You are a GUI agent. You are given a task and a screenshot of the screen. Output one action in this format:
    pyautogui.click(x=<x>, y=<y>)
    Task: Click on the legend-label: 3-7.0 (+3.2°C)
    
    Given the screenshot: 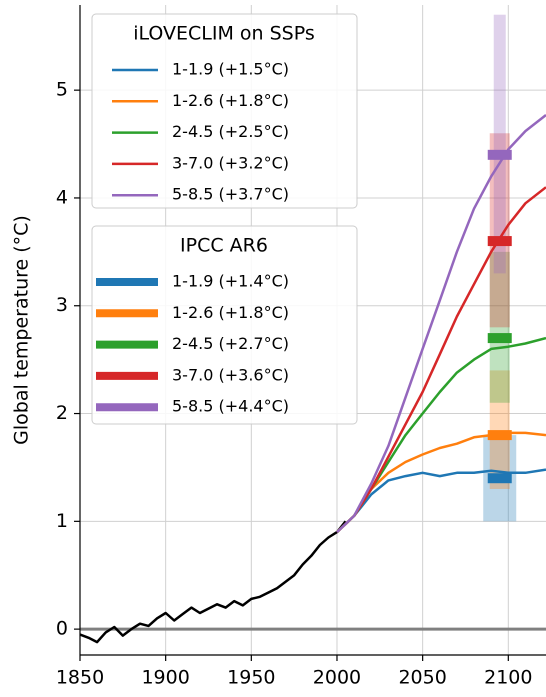 What is the action you would take?
    pyautogui.click(x=230, y=162)
    